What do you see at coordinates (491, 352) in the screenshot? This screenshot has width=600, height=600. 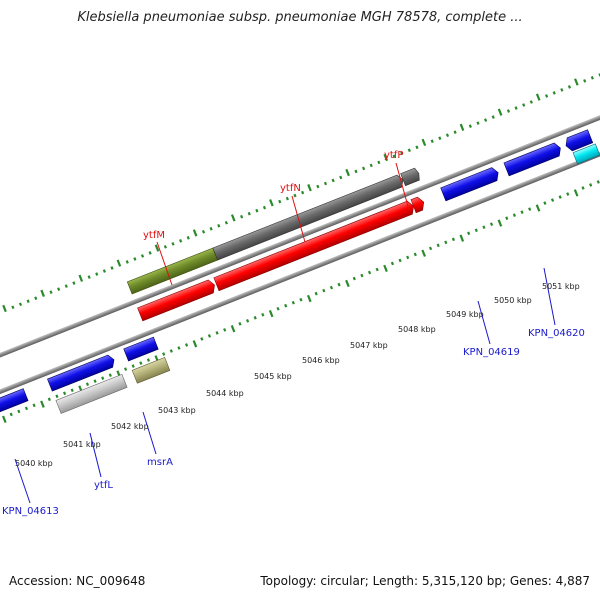 I see `gene-label-KPN_04619: KPN_04619` at bounding box center [491, 352].